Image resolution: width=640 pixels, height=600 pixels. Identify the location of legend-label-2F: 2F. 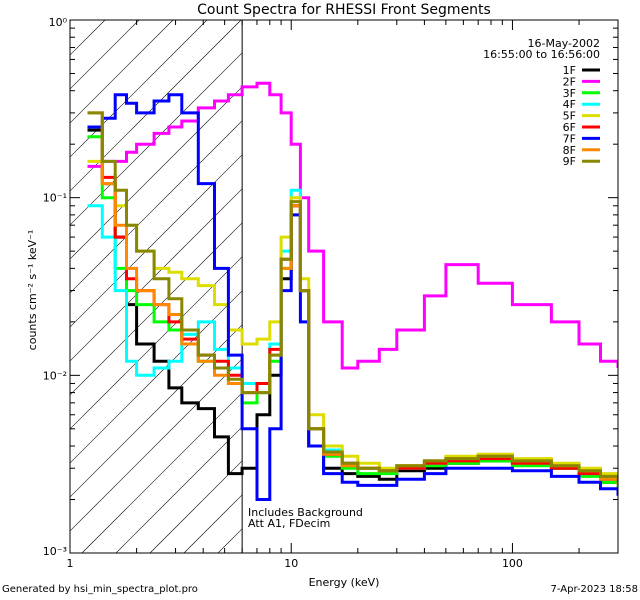
(569, 81).